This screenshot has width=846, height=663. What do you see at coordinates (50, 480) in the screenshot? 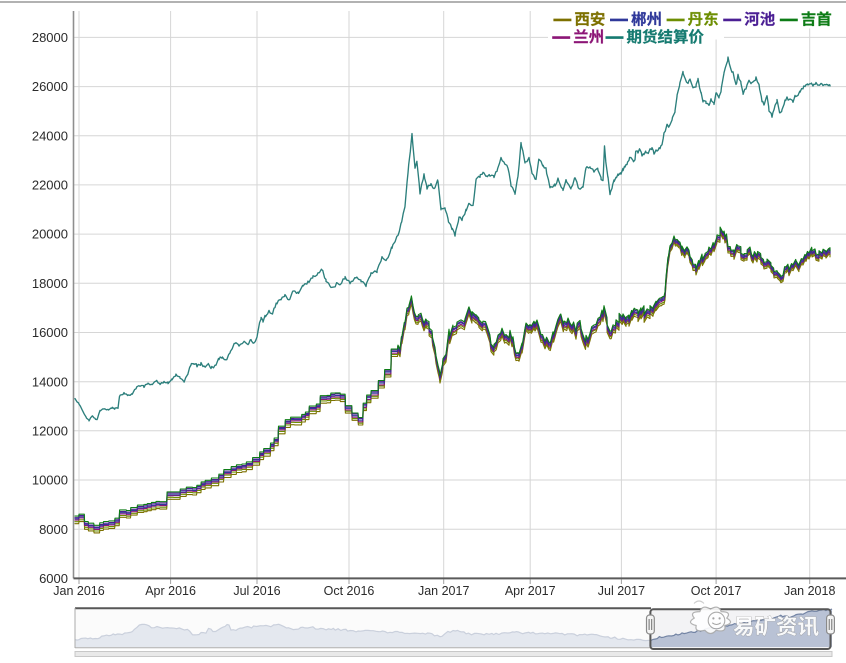
I see `svg-text: 10000` at bounding box center [50, 480].